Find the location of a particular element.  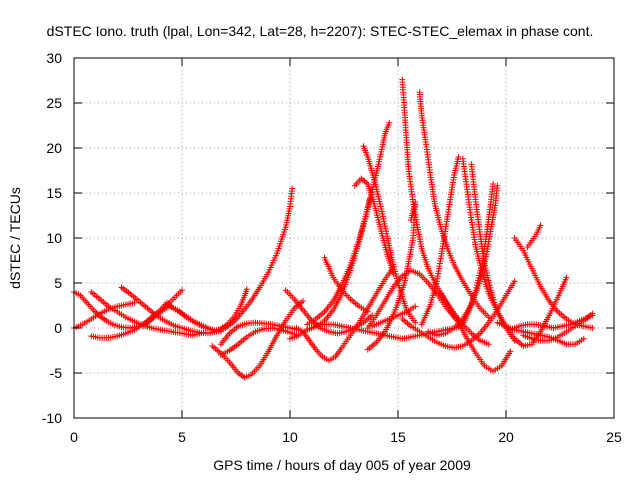

y-tick-label: -10 is located at coordinates (52, 418).